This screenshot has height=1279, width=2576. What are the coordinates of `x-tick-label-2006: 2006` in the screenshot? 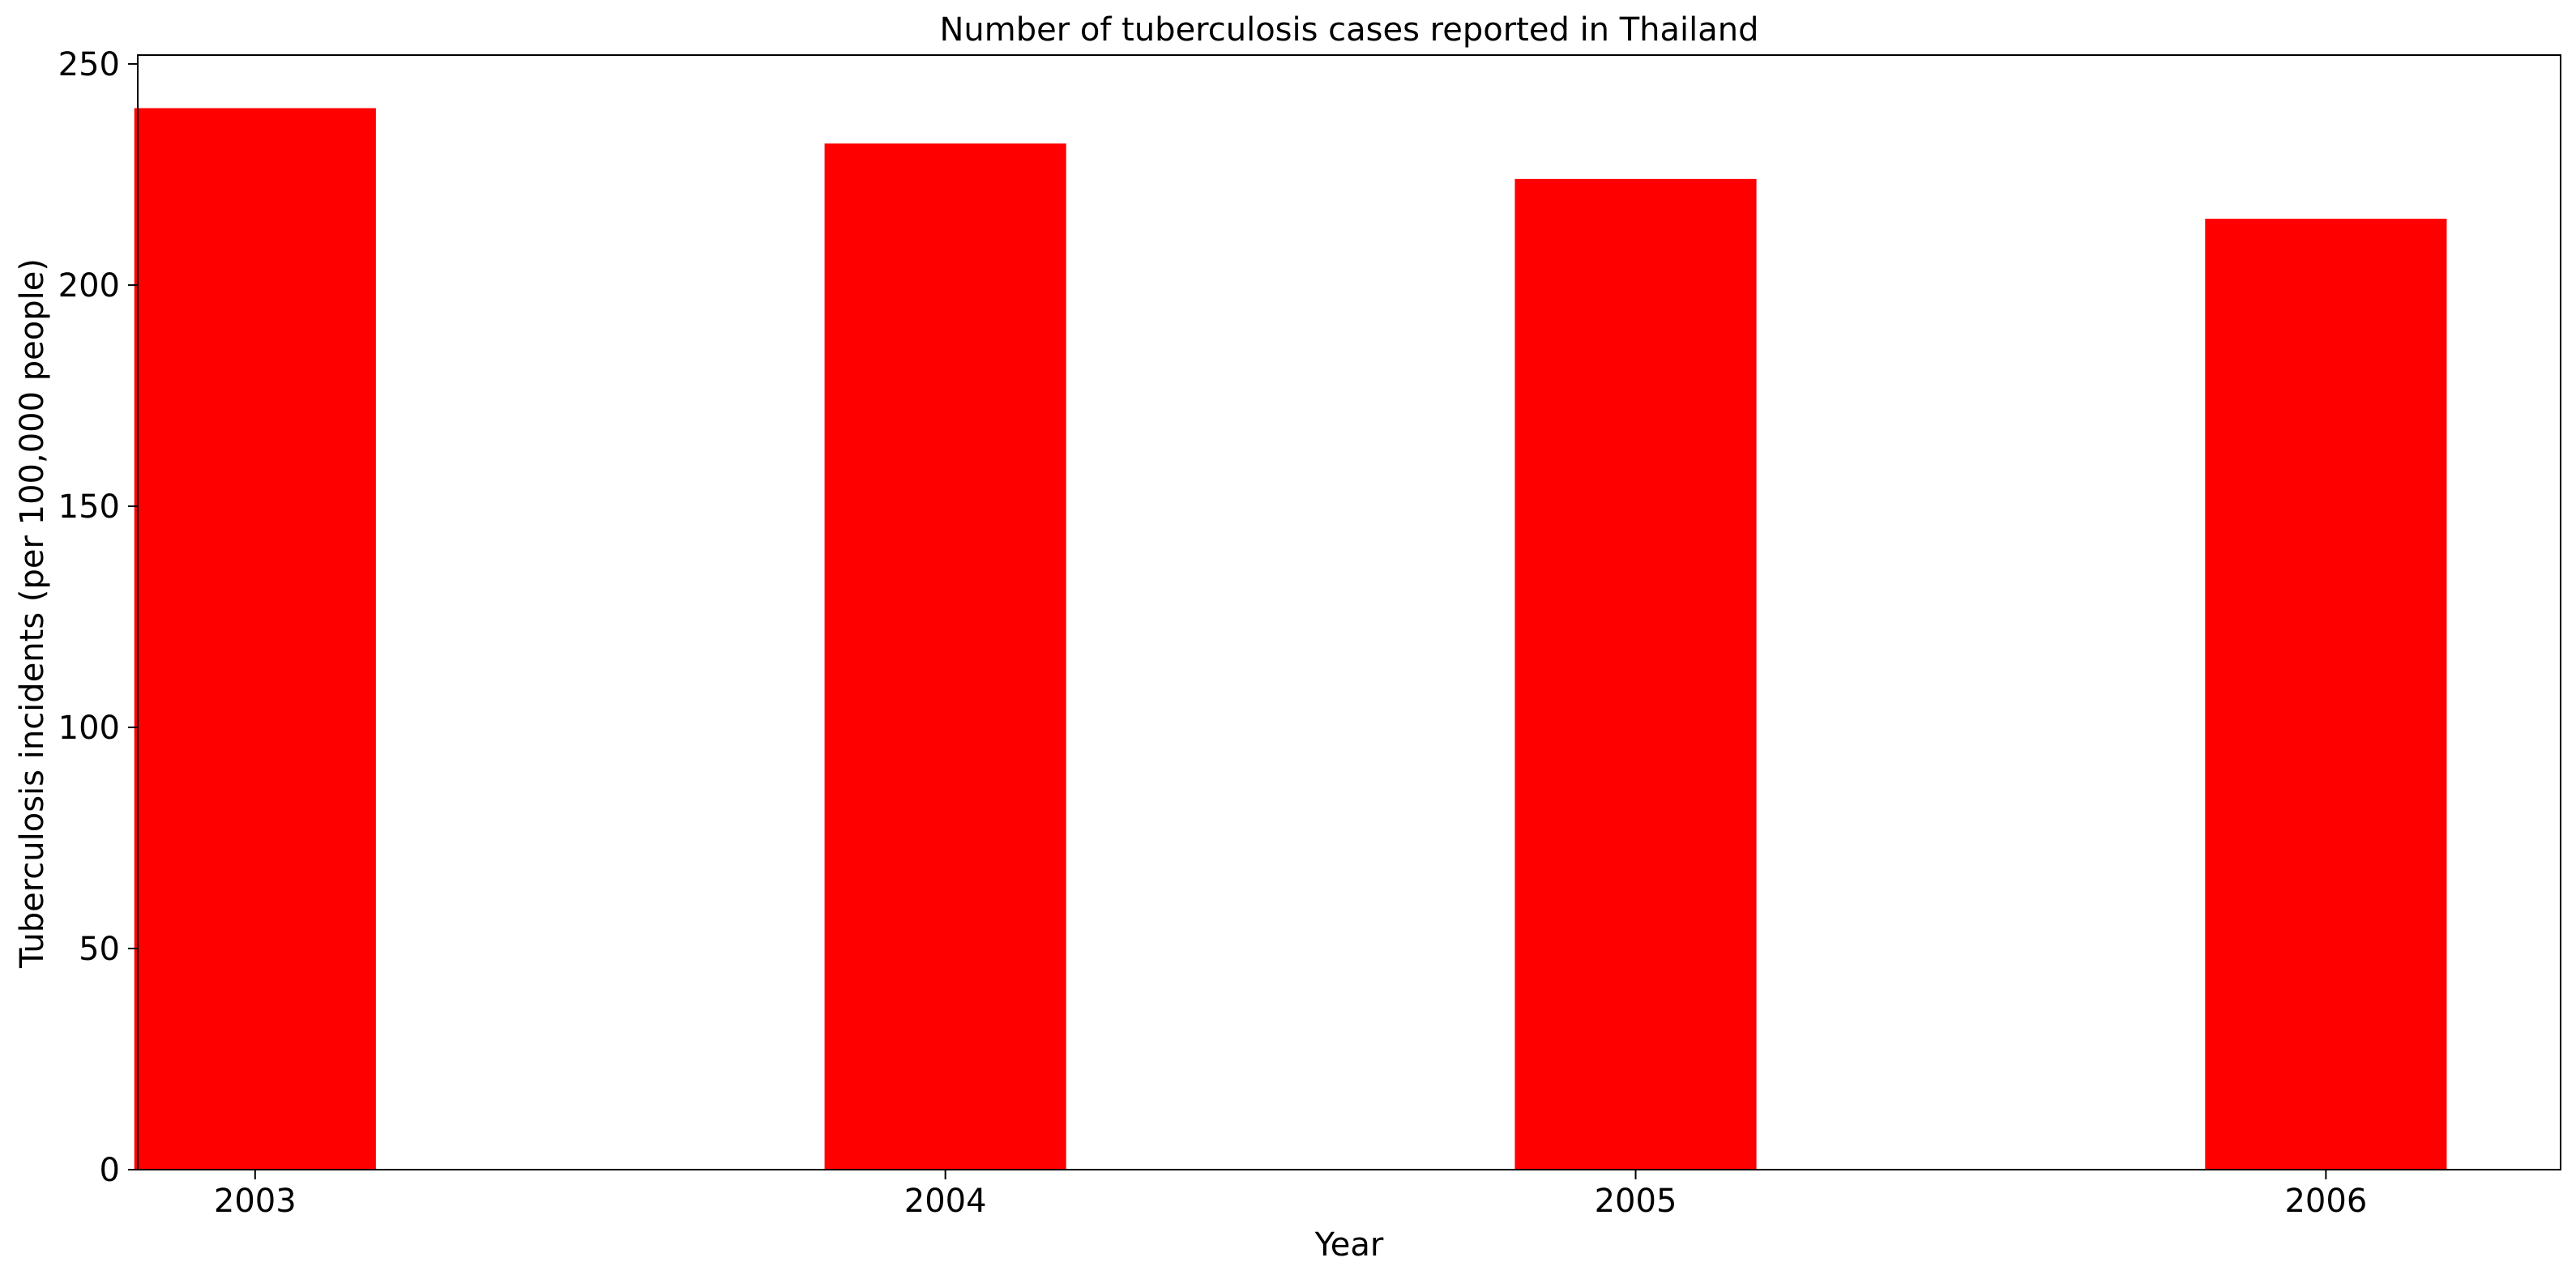 It's located at (2325, 1201).